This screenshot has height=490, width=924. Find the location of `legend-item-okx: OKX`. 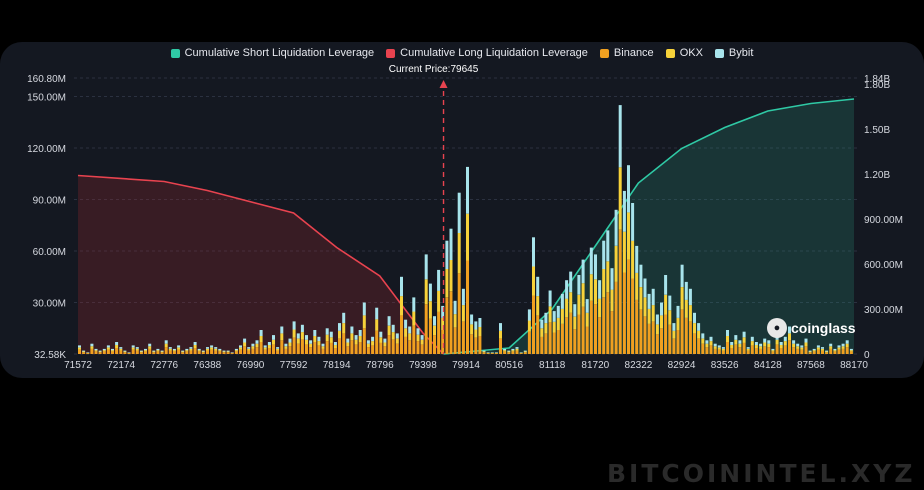

legend-item-okx: OKX is located at coordinates (684, 53).